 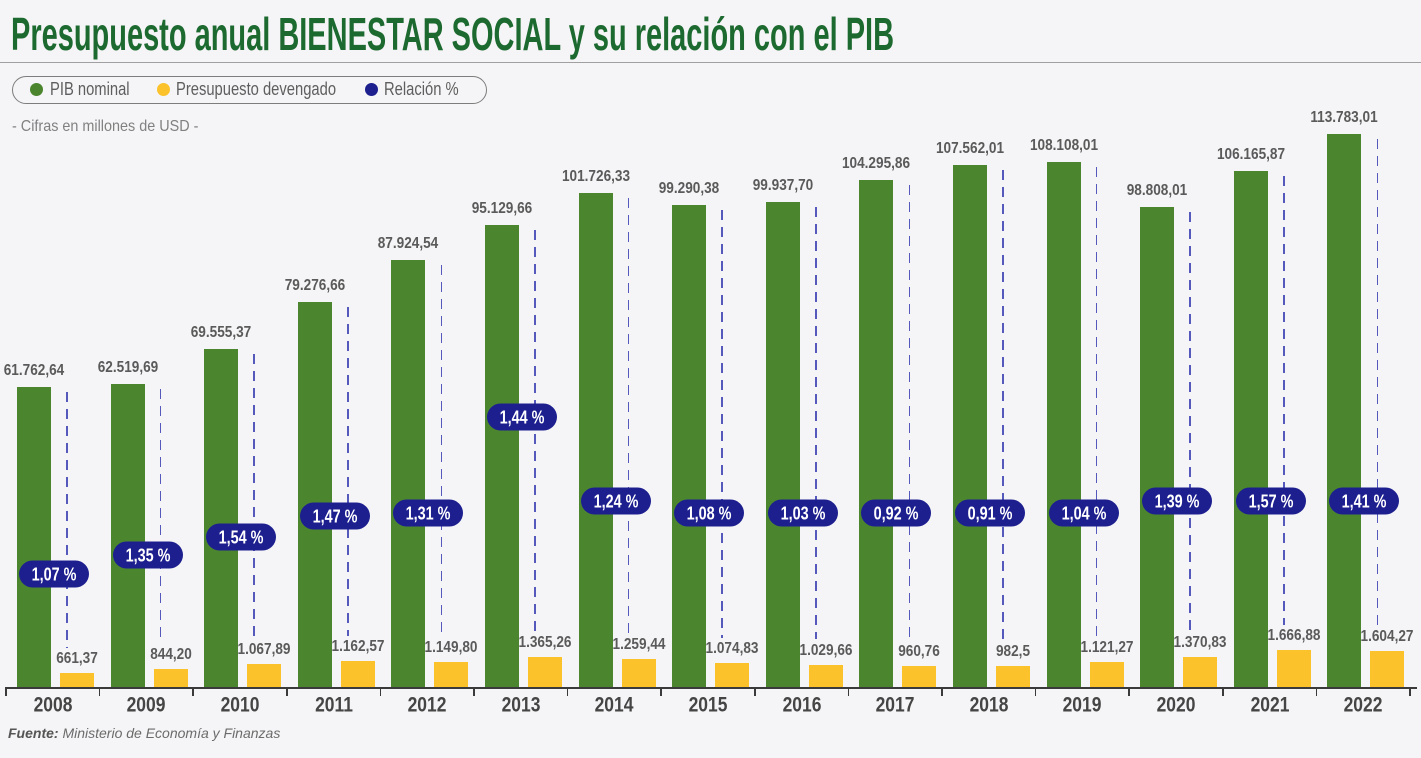 I want to click on relacion-badge: 1,35 %, so click(x=147, y=555).